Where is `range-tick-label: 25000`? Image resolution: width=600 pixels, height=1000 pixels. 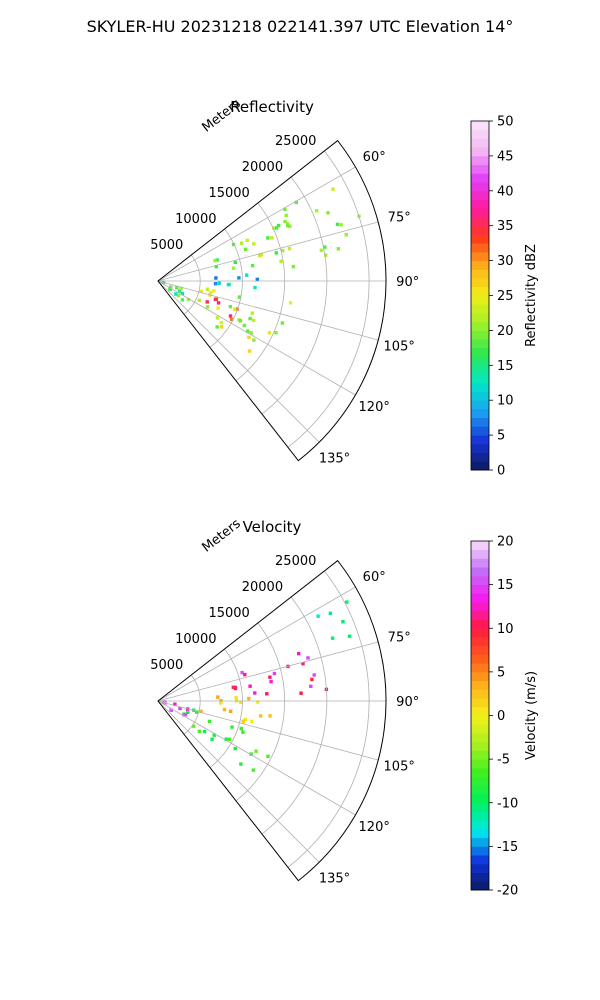
range-tick-label: 25000 is located at coordinates (295, 561).